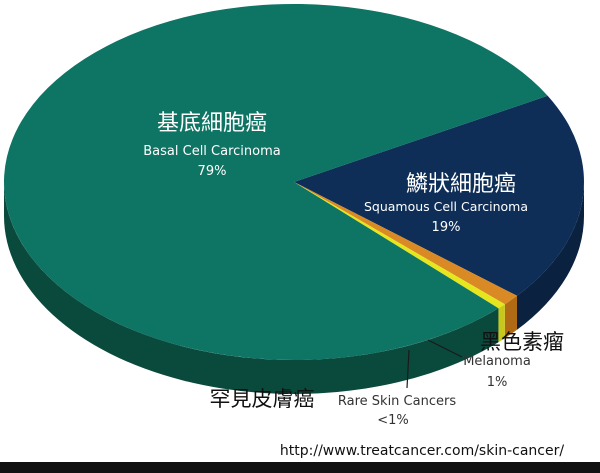 The image size is (600, 473). What do you see at coordinates (212, 171) in the screenshot?
I see `basal-value-label: 79%` at bounding box center [212, 171].